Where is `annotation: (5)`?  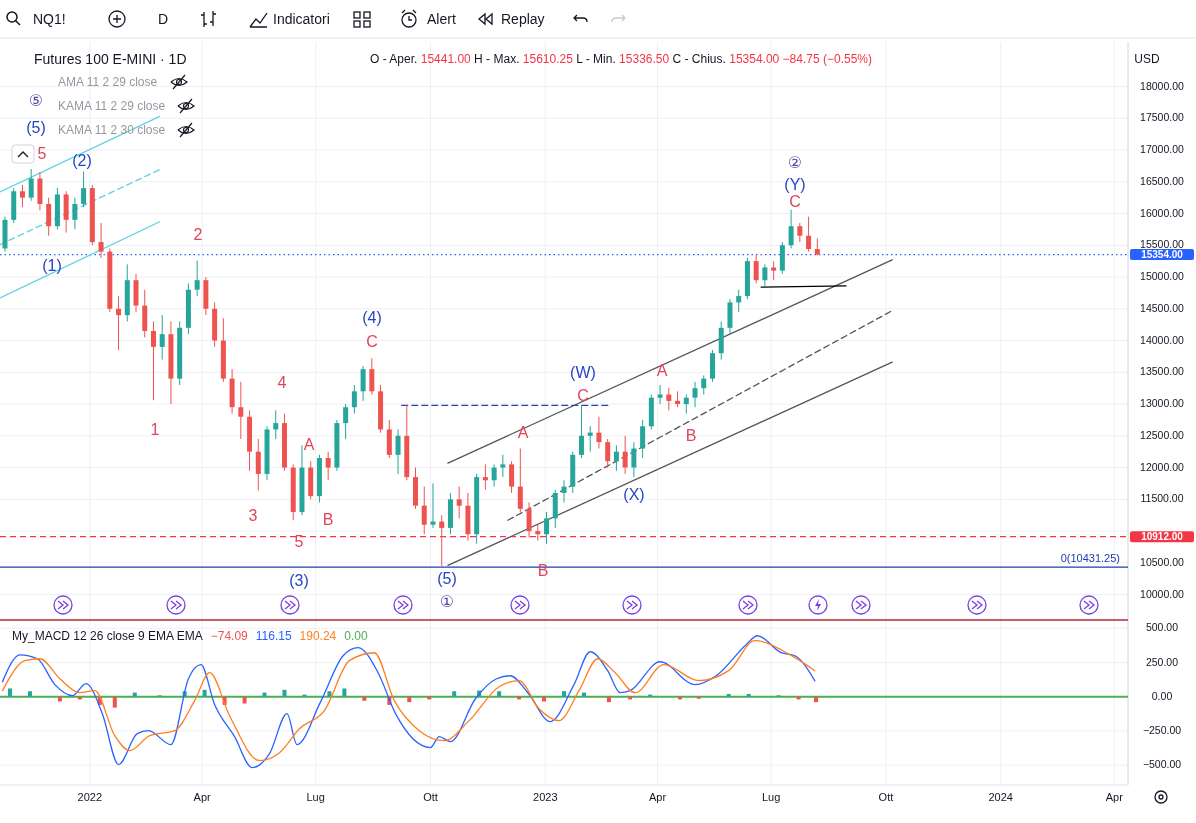 annotation: (5) is located at coordinates (447, 578).